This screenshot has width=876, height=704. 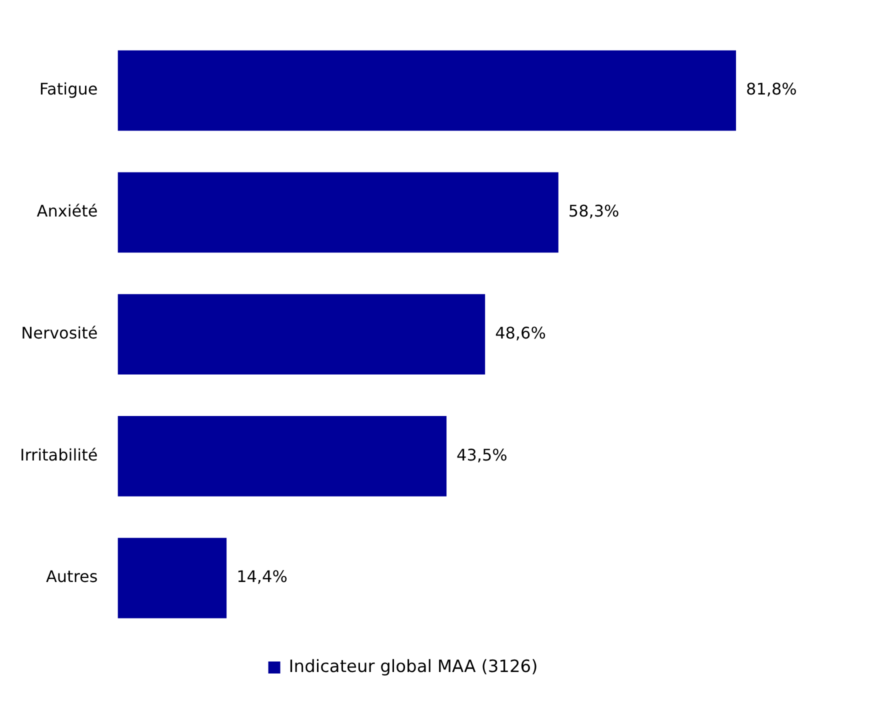 I want to click on data-label: 58,3%, so click(x=594, y=211).